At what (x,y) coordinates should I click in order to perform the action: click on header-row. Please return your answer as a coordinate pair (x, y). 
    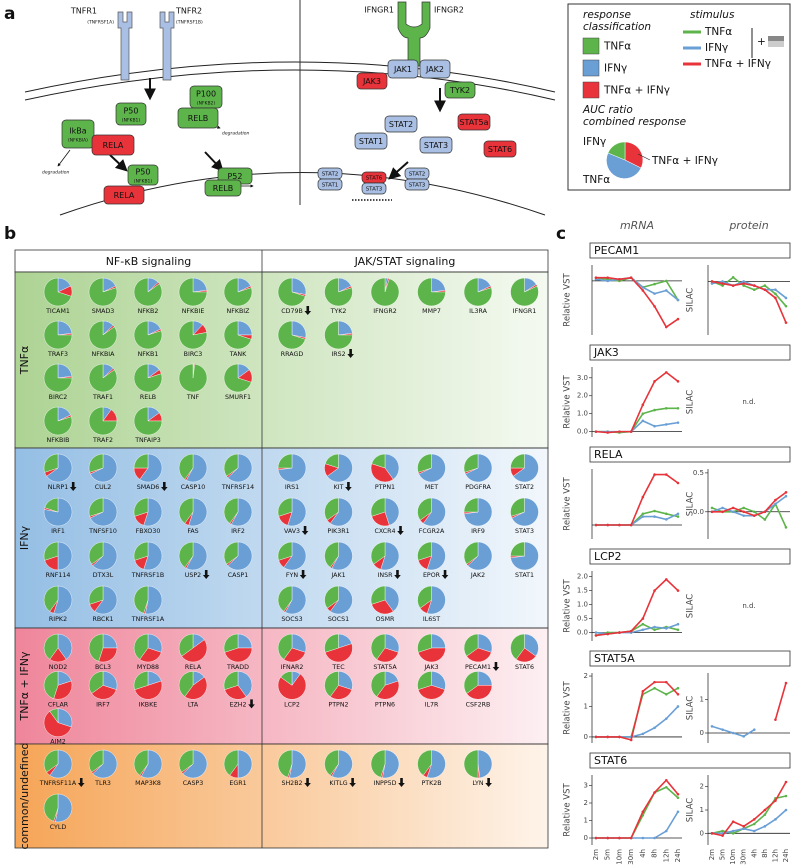
    Looking at the image, I should click on (281, 261).